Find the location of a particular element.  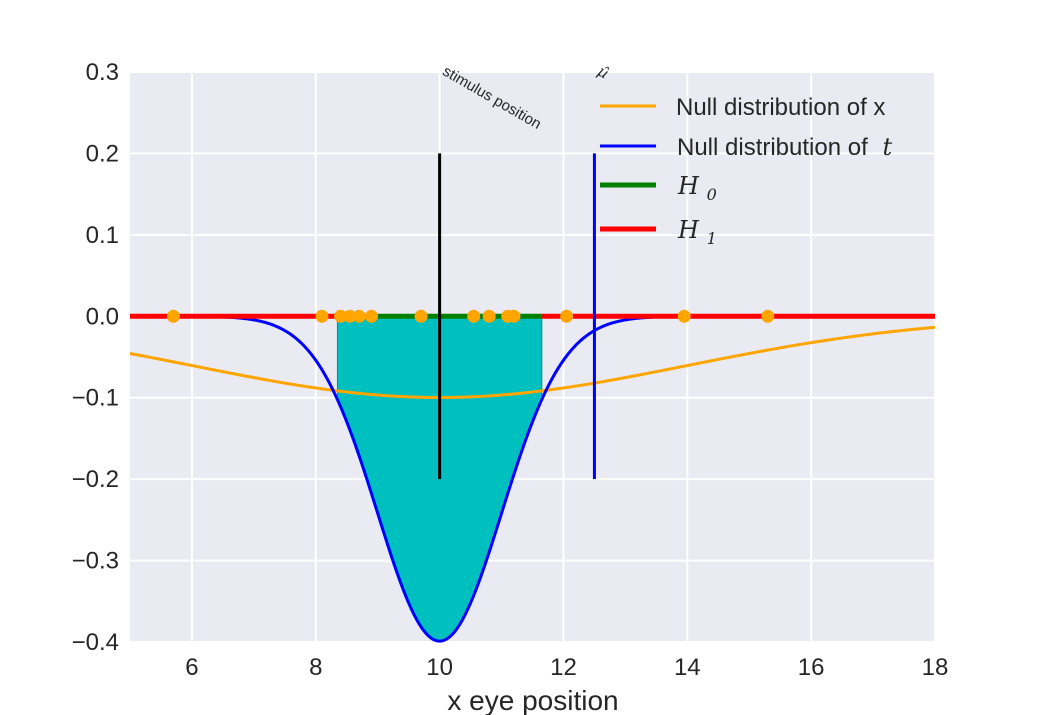

y-tick-label: −0.1 is located at coordinates (95, 398).